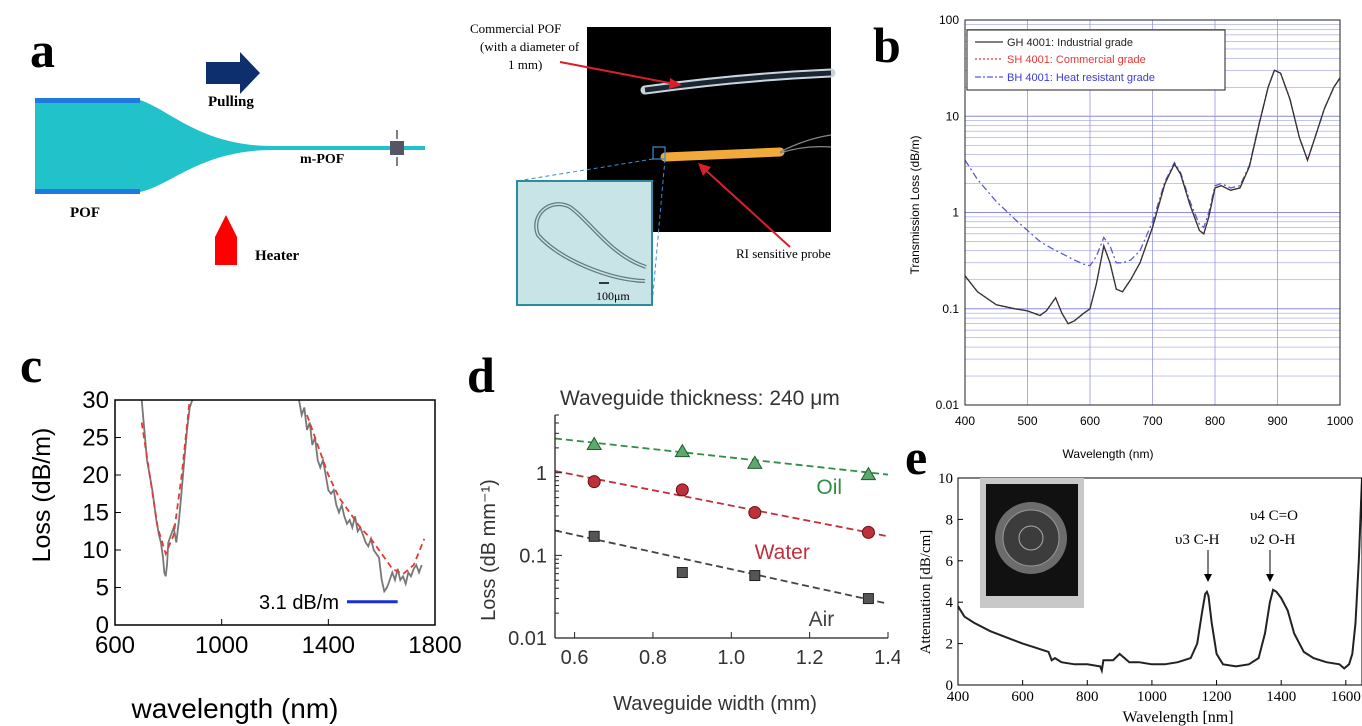  What do you see at coordinates (950, 520) in the screenshot?
I see `e-ytick: 8` at bounding box center [950, 520].